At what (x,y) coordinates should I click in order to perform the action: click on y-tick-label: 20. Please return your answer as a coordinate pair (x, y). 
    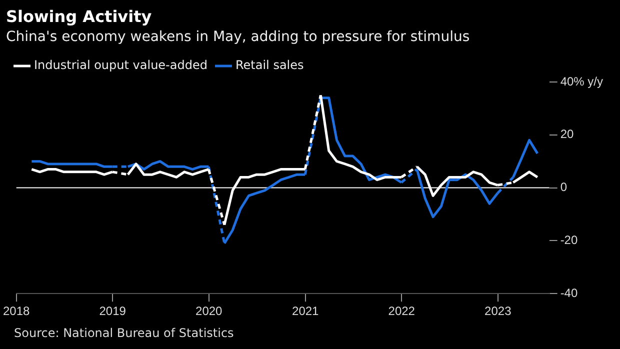
    Looking at the image, I should click on (567, 134).